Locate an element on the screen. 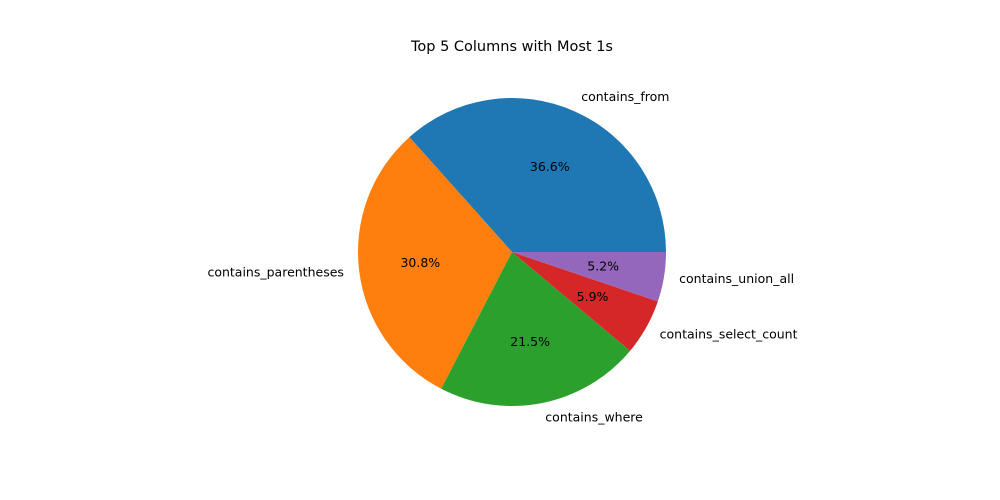 The height and width of the screenshot is (500, 1000). slice-percent-contains-select-count: 5.9% is located at coordinates (593, 296).